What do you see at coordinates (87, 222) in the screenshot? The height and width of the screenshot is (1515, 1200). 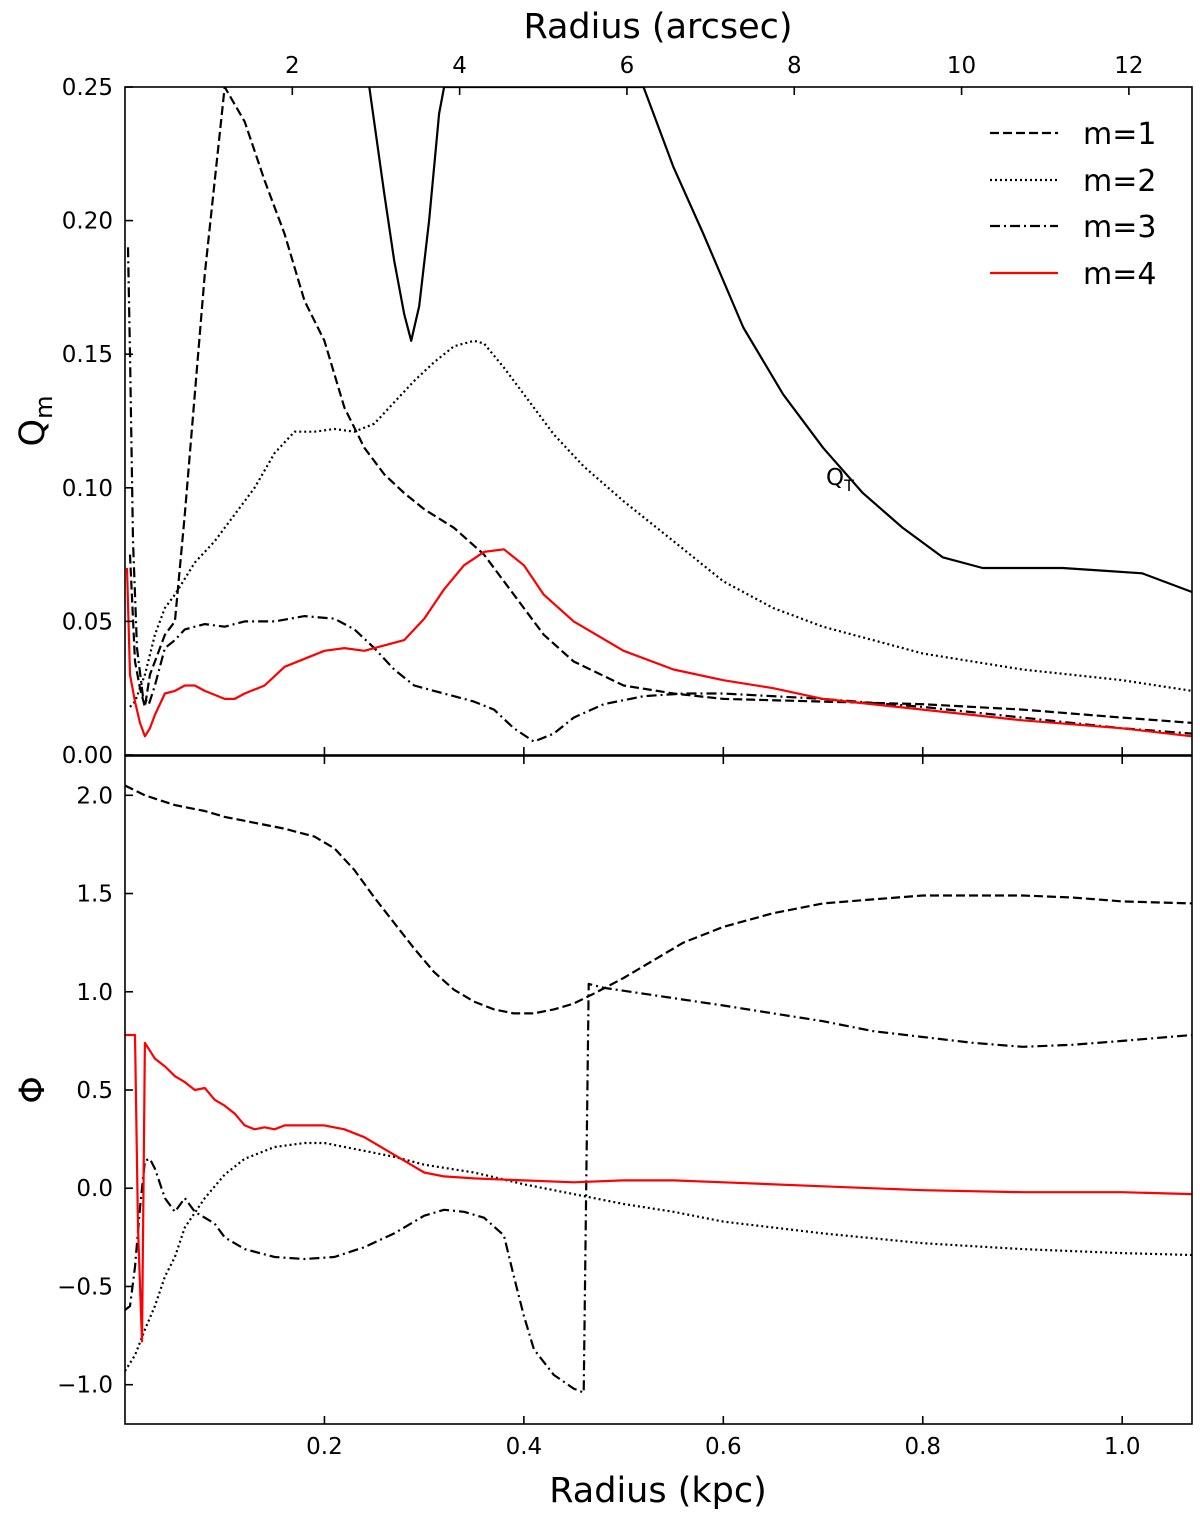 I see `top-y-tick-label: 0.20` at bounding box center [87, 222].